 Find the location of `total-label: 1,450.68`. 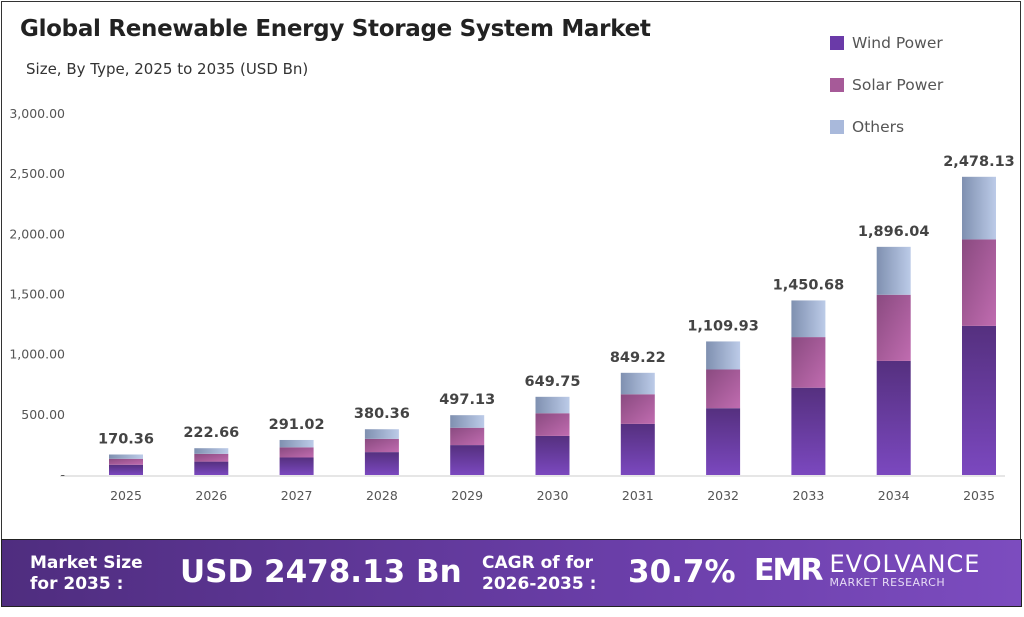

total-label: 1,450.68 is located at coordinates (809, 285).